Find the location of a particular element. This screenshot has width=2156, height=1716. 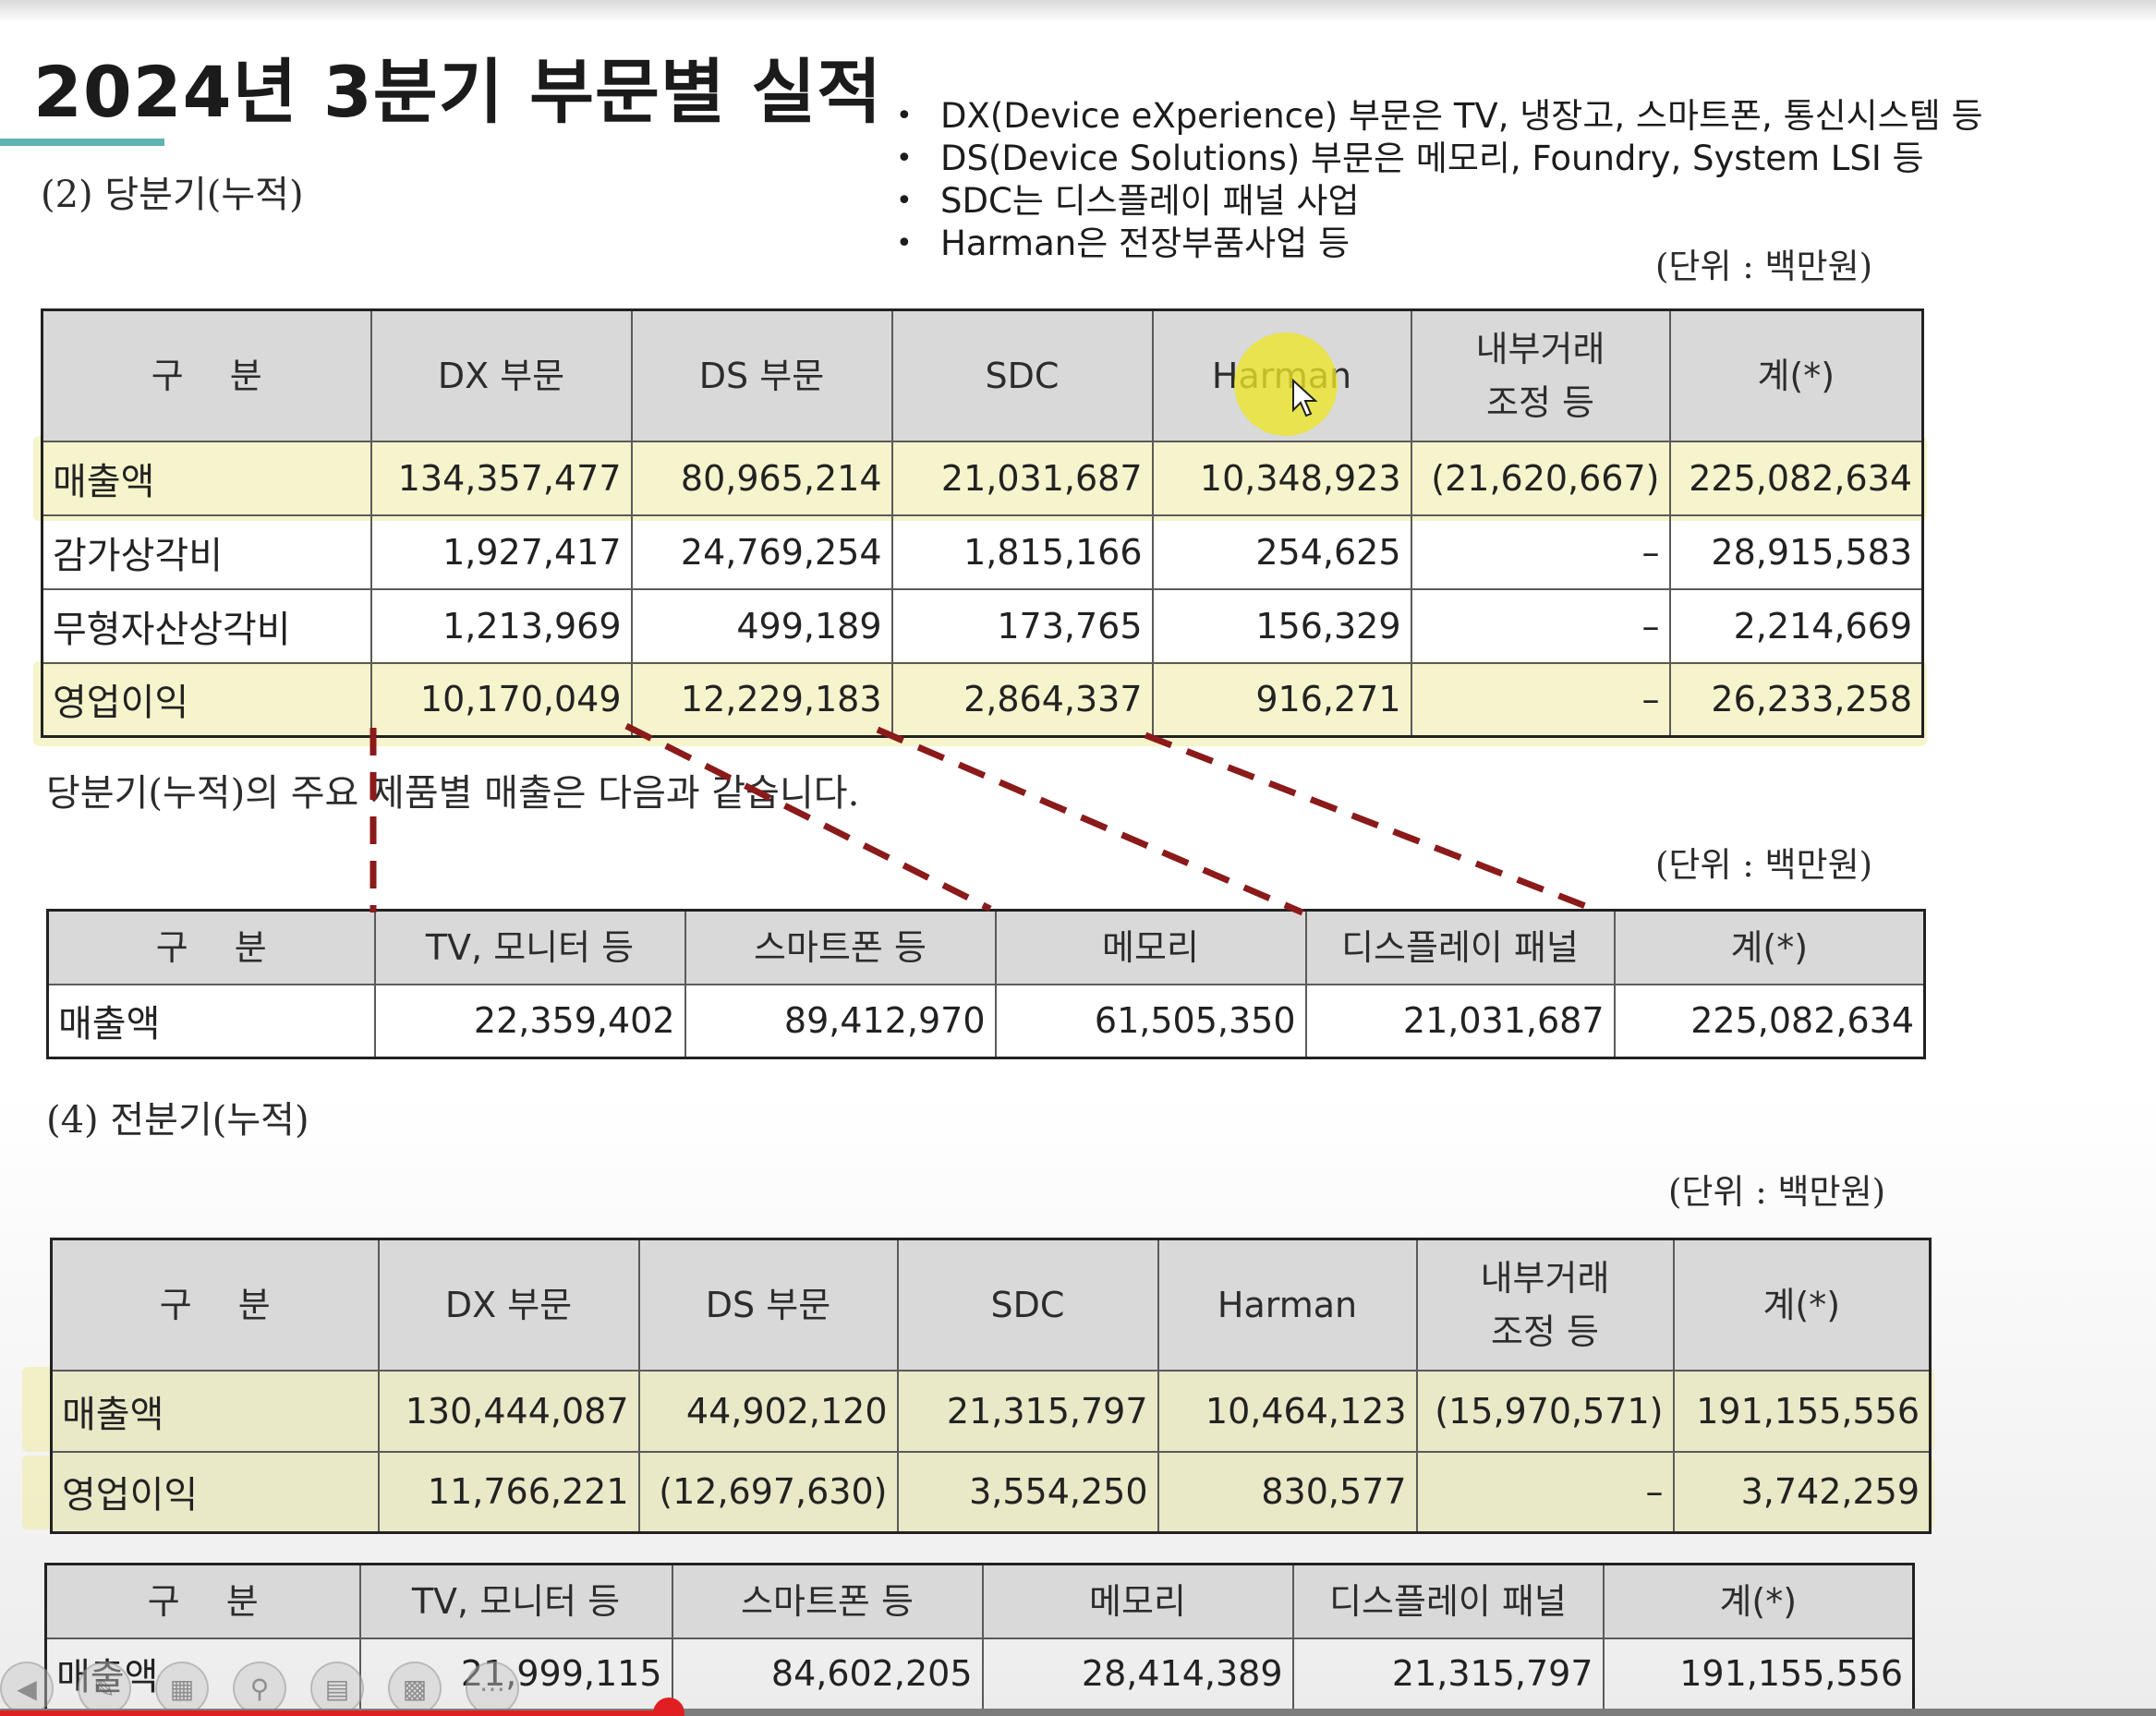

slide-top-edge is located at coordinates (1078, 11).